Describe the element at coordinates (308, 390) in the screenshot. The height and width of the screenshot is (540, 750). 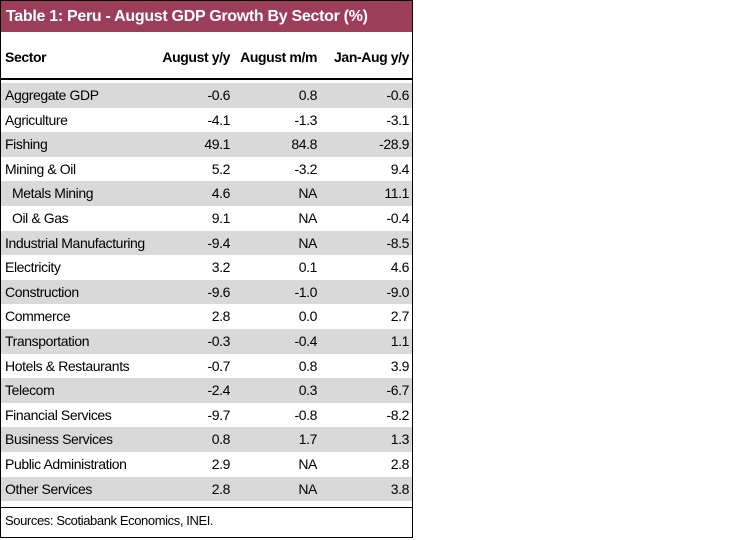
I see `value-cell: 0.3` at that location.